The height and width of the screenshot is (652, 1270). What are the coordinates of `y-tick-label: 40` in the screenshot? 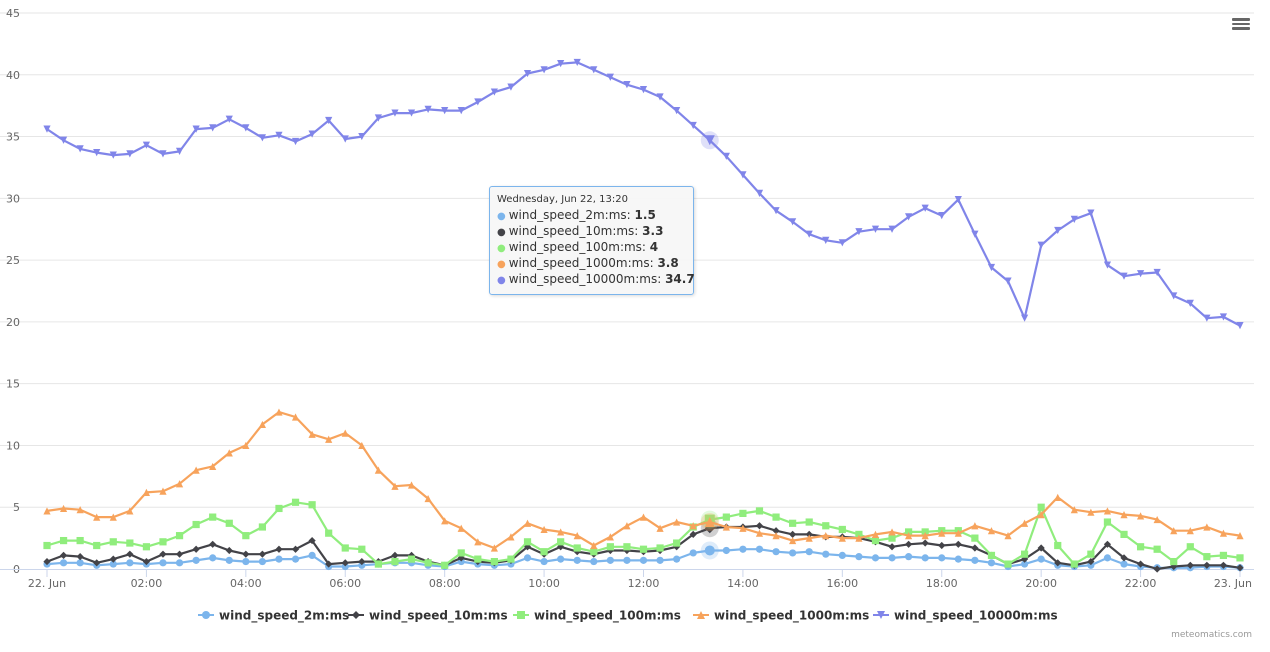 It's located at (13, 75).